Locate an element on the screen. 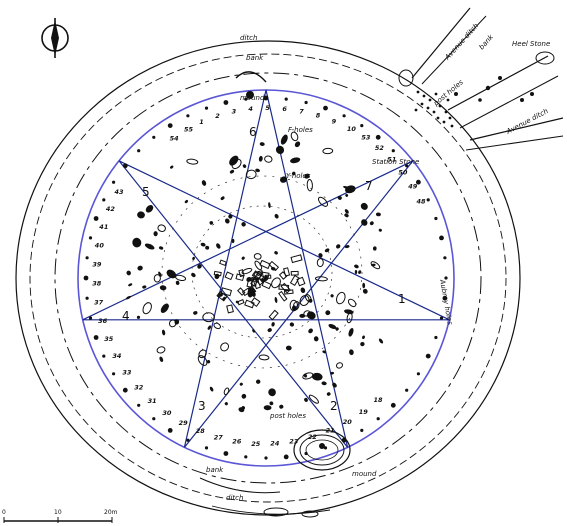 This screenshot has width=567, height=526. aubrey-hole-number: 22 is located at coordinates (313, 437).